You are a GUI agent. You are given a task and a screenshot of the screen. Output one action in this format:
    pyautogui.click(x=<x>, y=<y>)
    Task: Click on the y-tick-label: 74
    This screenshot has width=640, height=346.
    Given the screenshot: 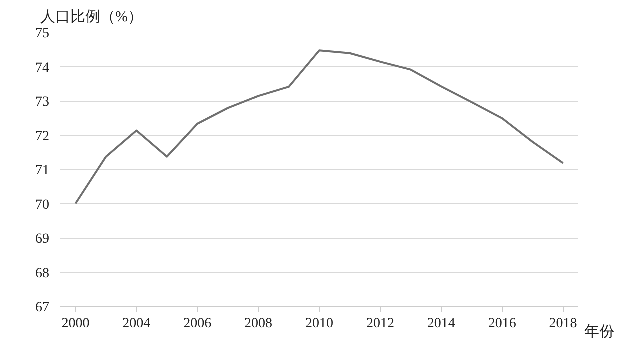 What is the action you would take?
    pyautogui.click(x=43, y=68)
    